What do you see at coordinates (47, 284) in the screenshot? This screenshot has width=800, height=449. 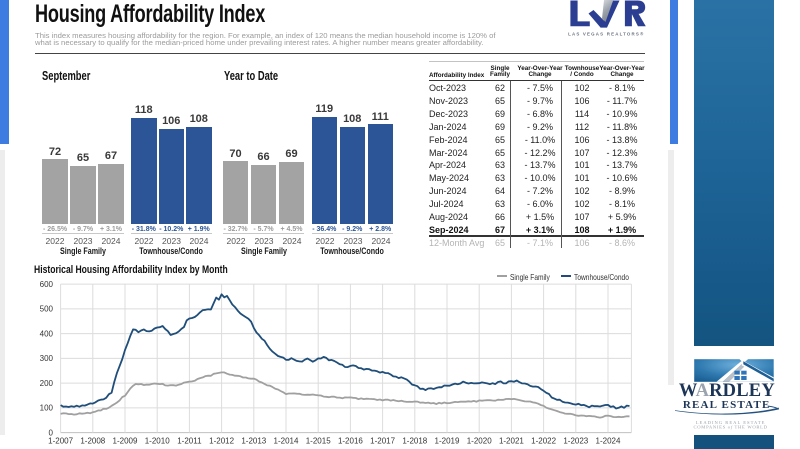 I see `svg-text: 600` at bounding box center [47, 284].